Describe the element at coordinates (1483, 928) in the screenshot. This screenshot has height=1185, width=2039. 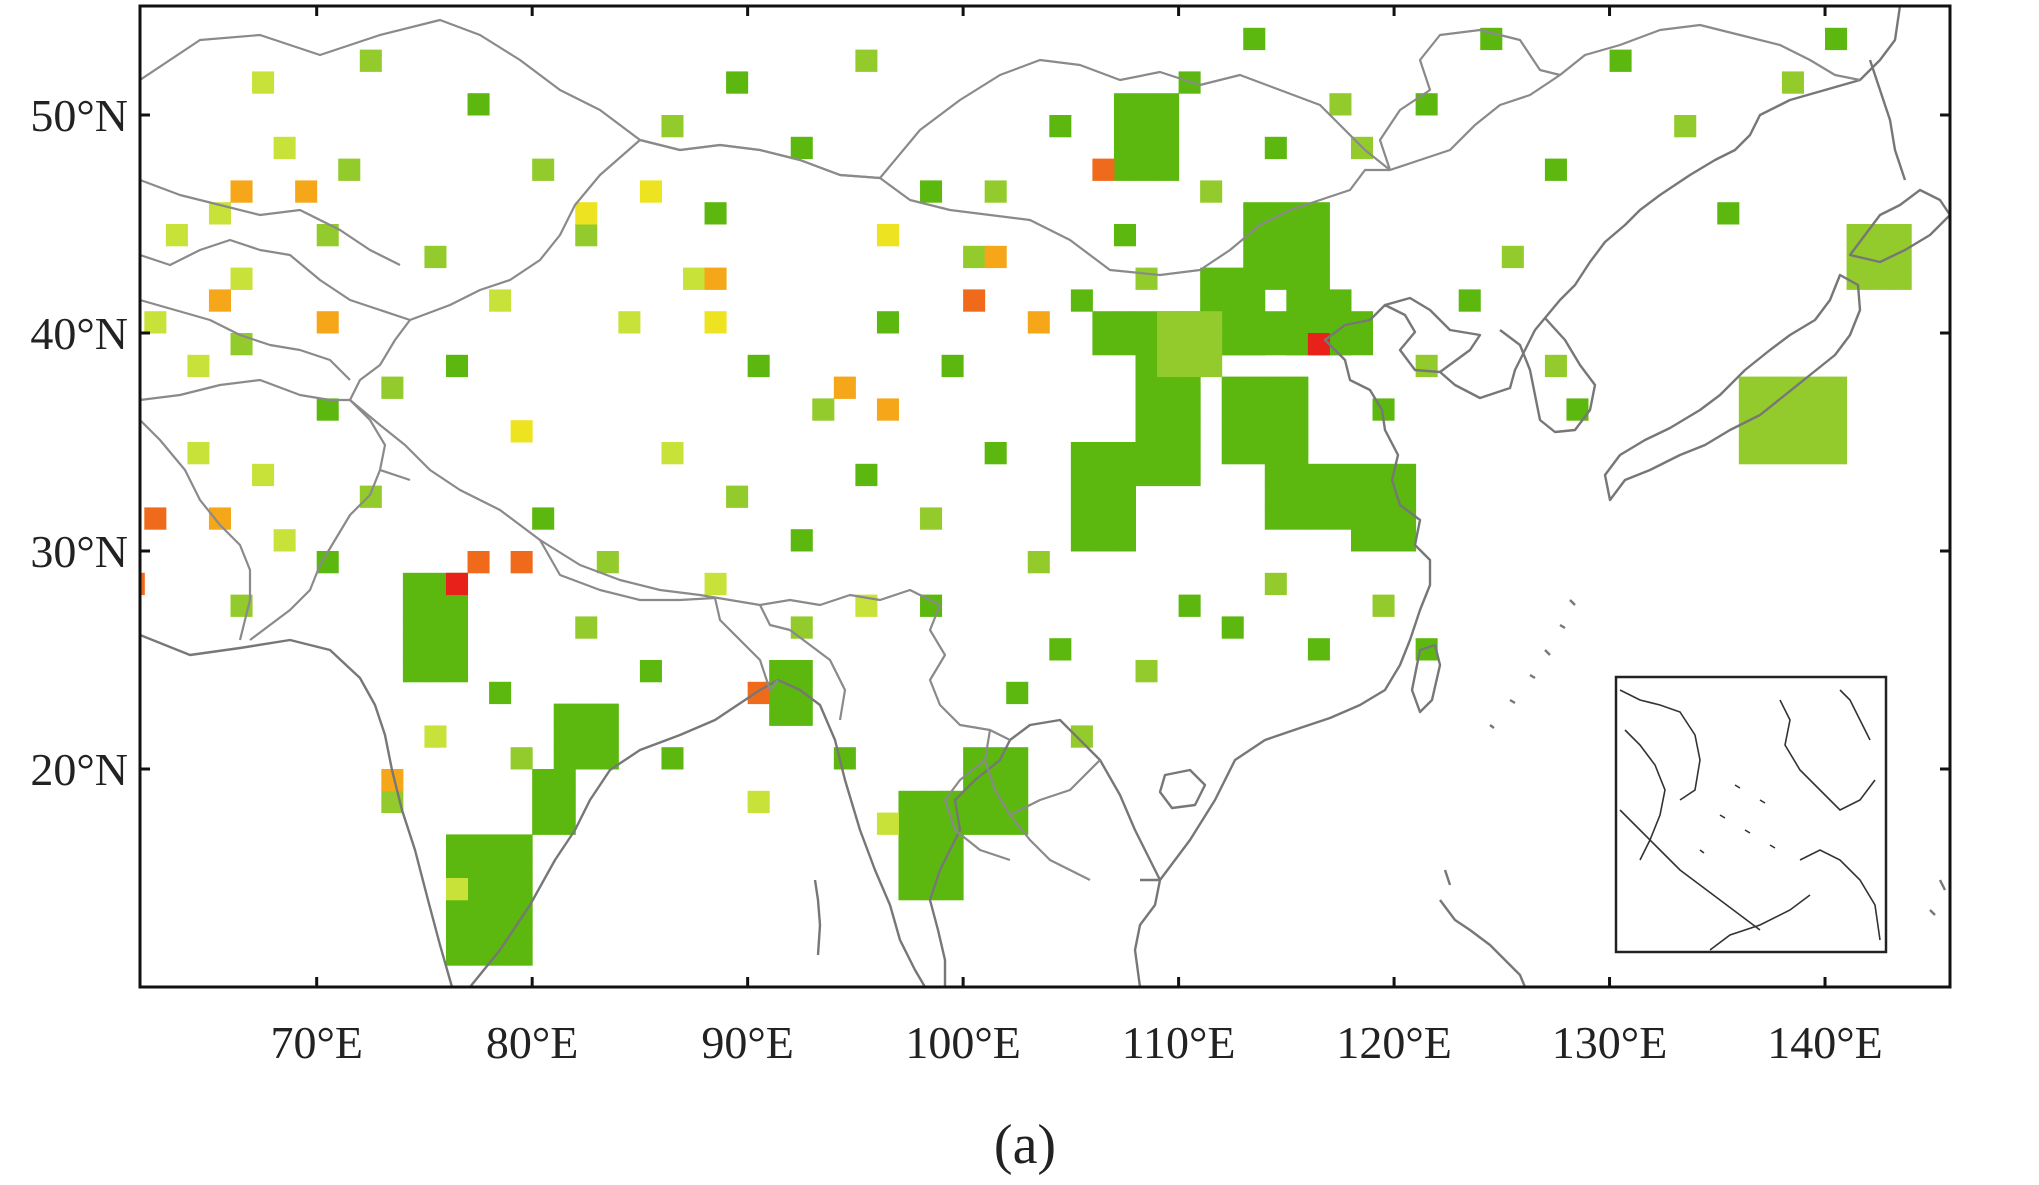
I see `coastline-philippines` at that location.